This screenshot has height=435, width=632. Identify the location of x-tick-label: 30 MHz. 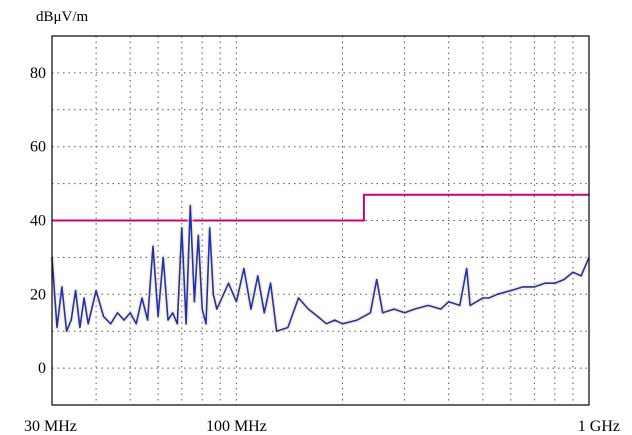
(50, 426).